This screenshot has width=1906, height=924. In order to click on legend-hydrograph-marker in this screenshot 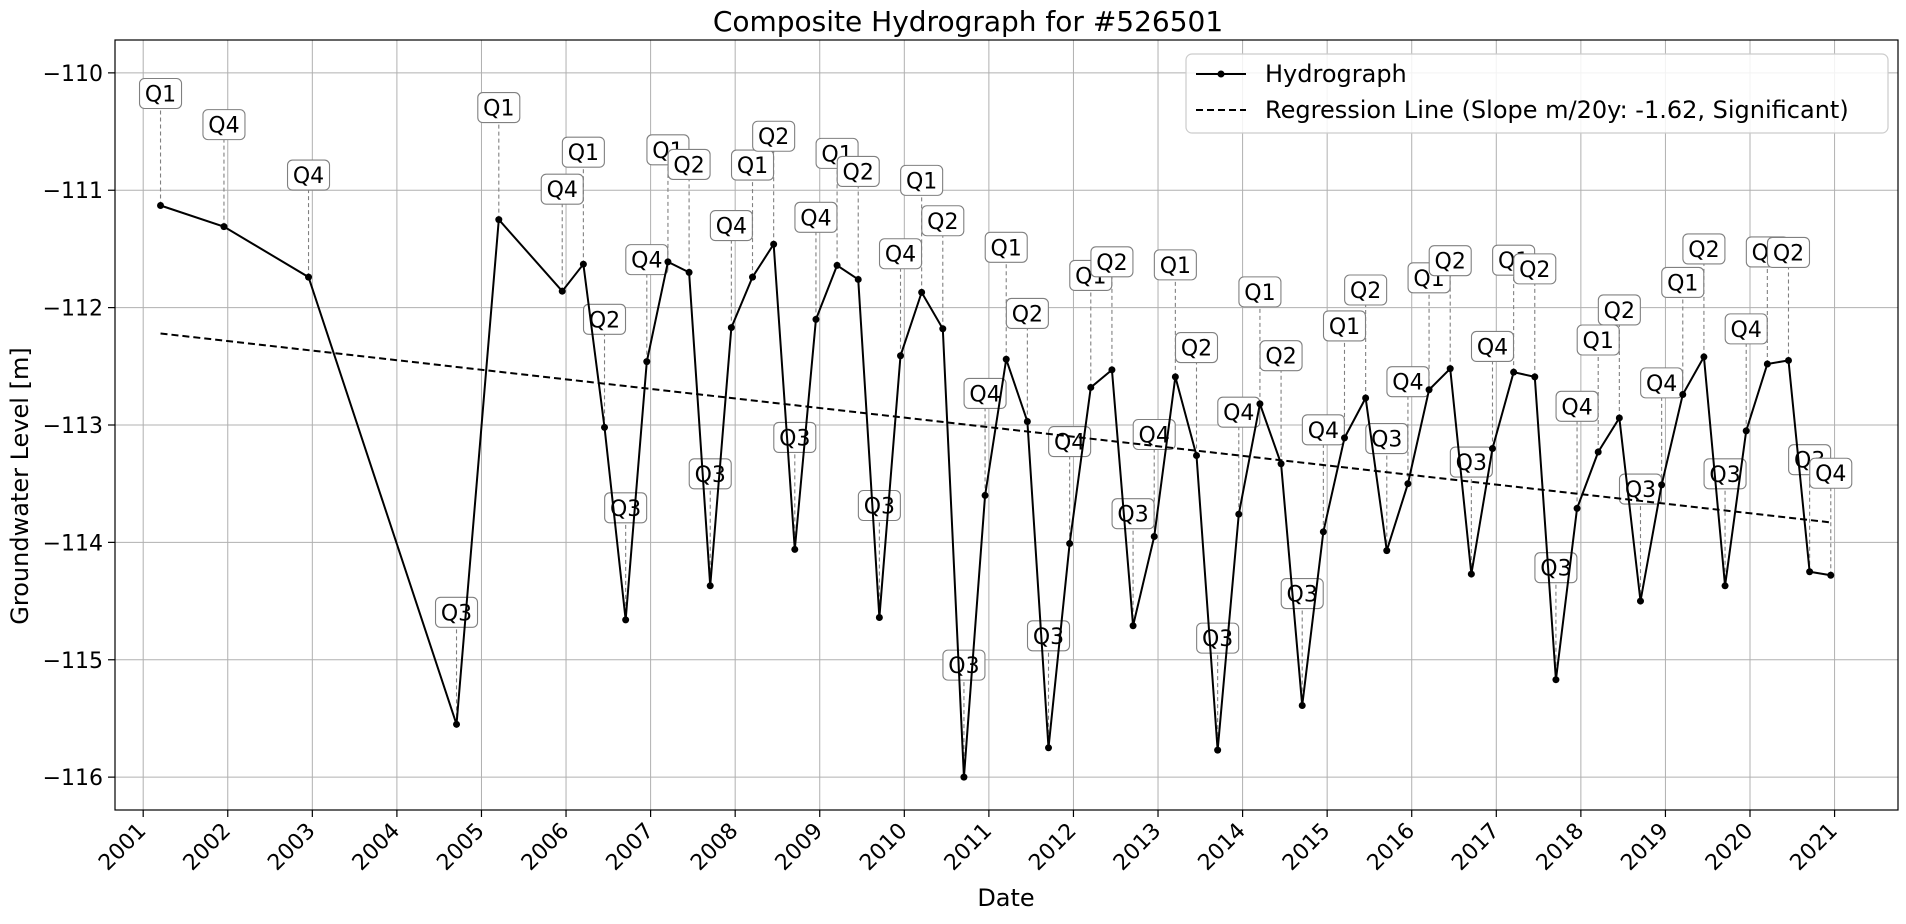, I will do `click(1221, 74)`.